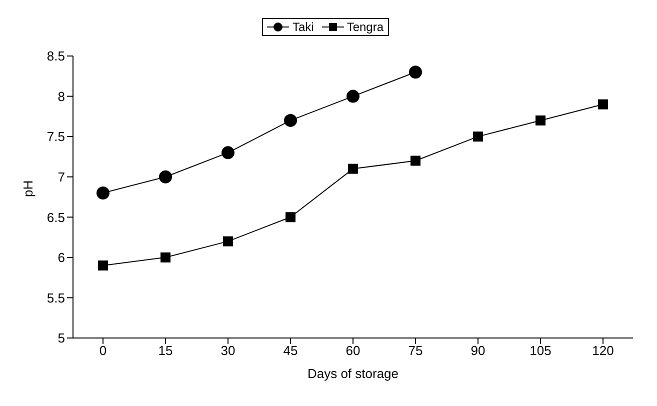 The image size is (657, 406). What do you see at coordinates (290, 350) in the screenshot?
I see `x-tick-label: 45` at bounding box center [290, 350].